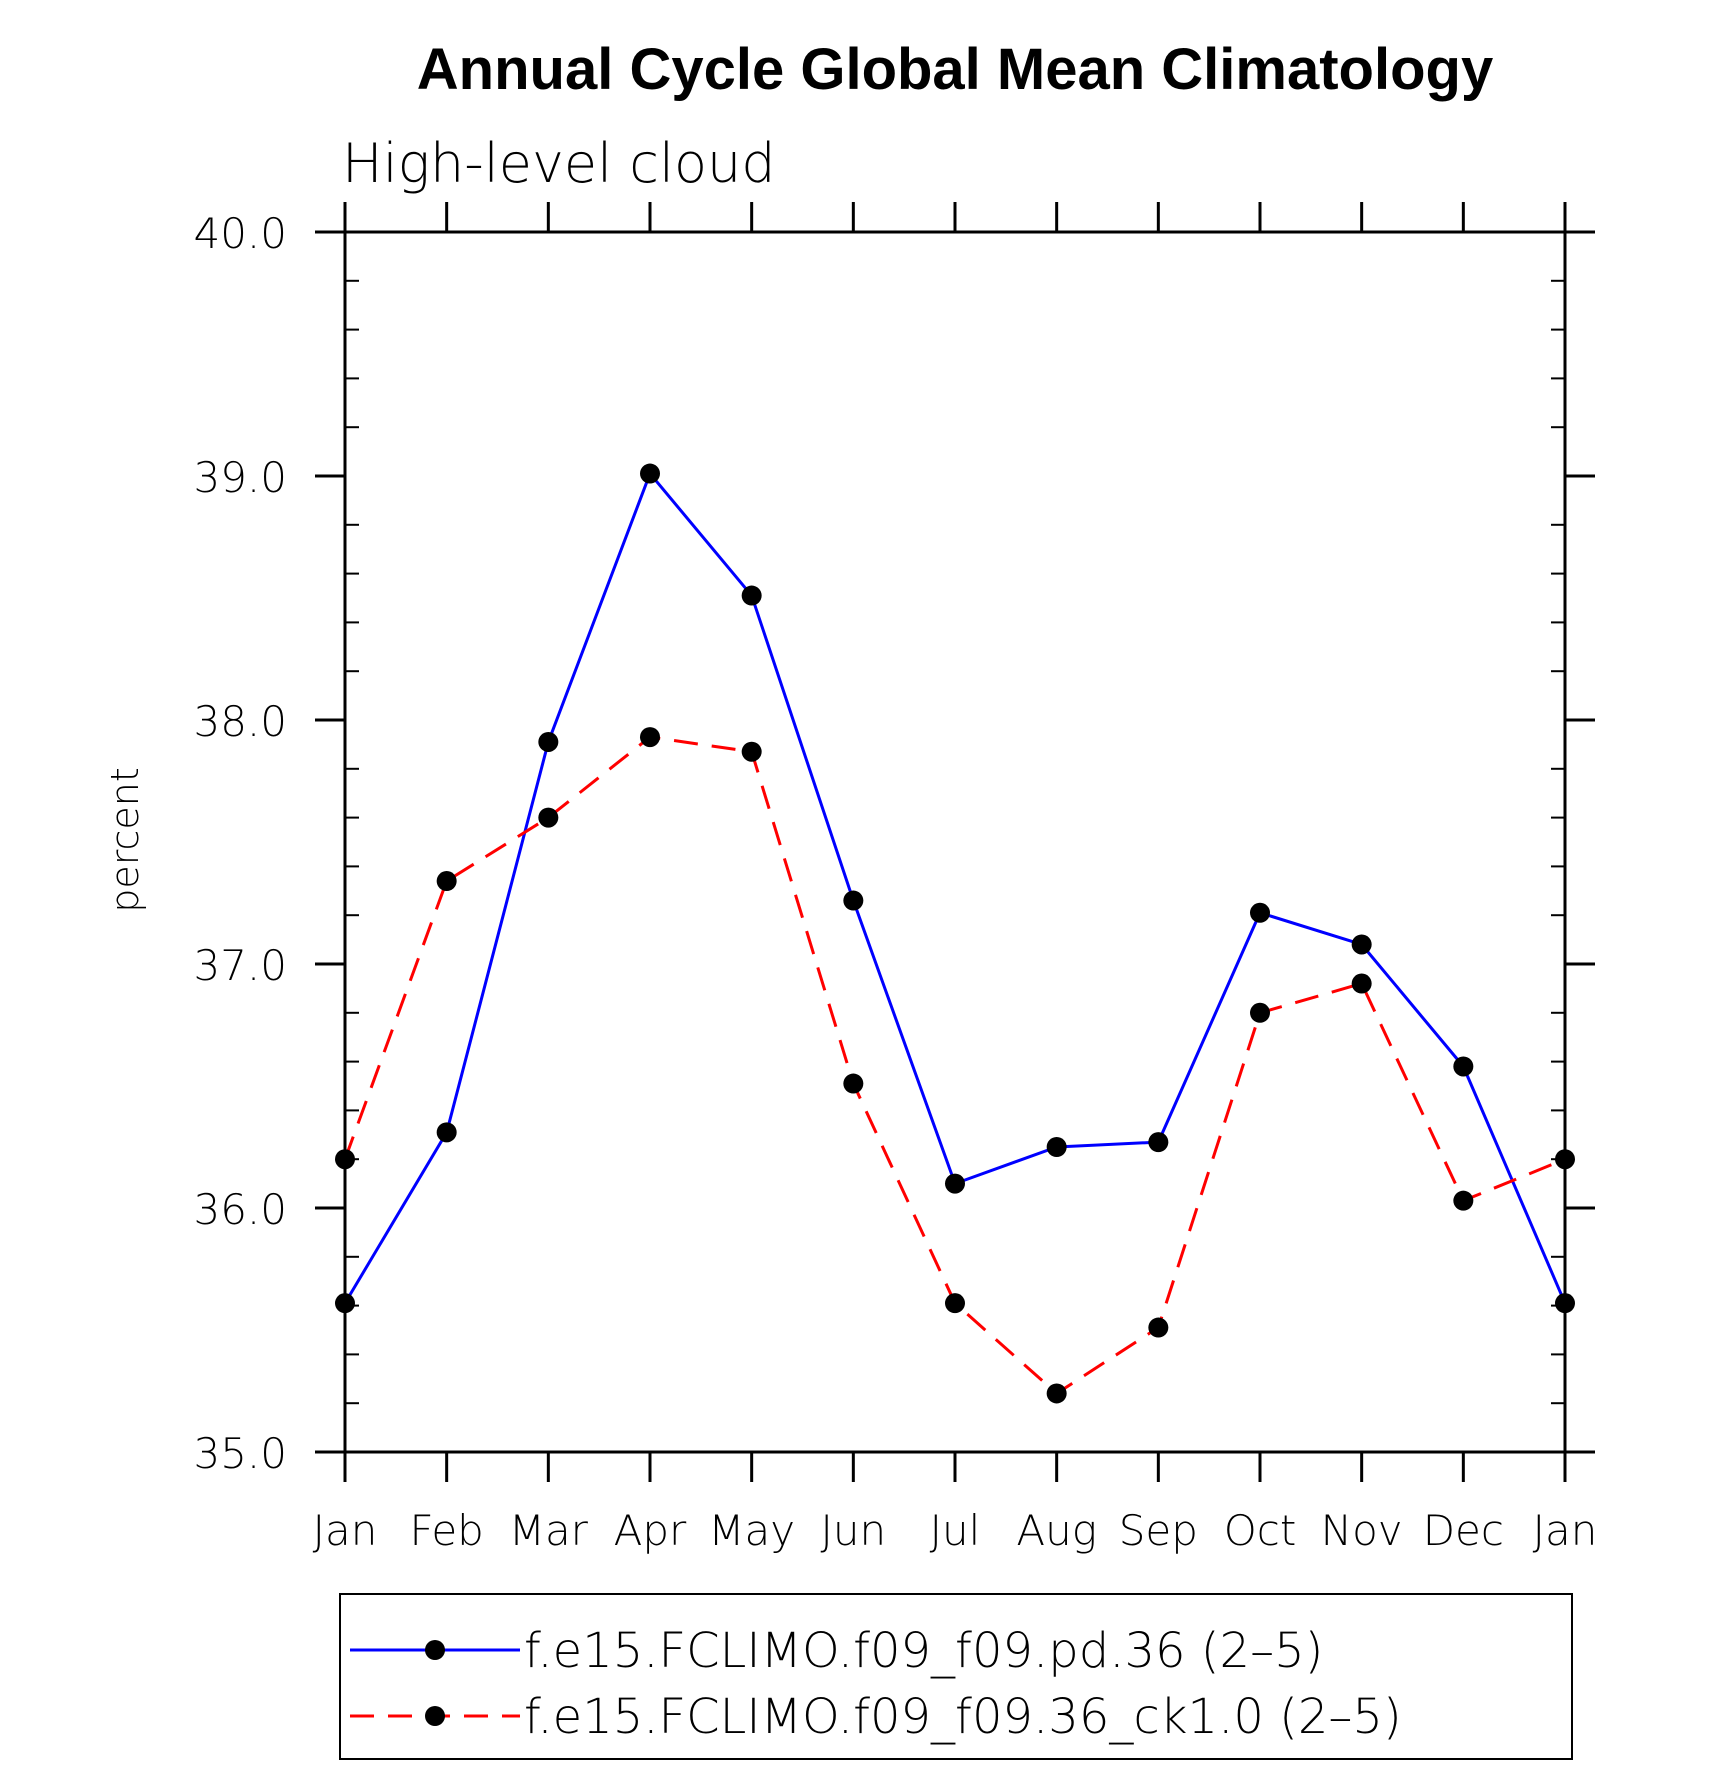  I want to click on legend-box, so click(956, 1676).